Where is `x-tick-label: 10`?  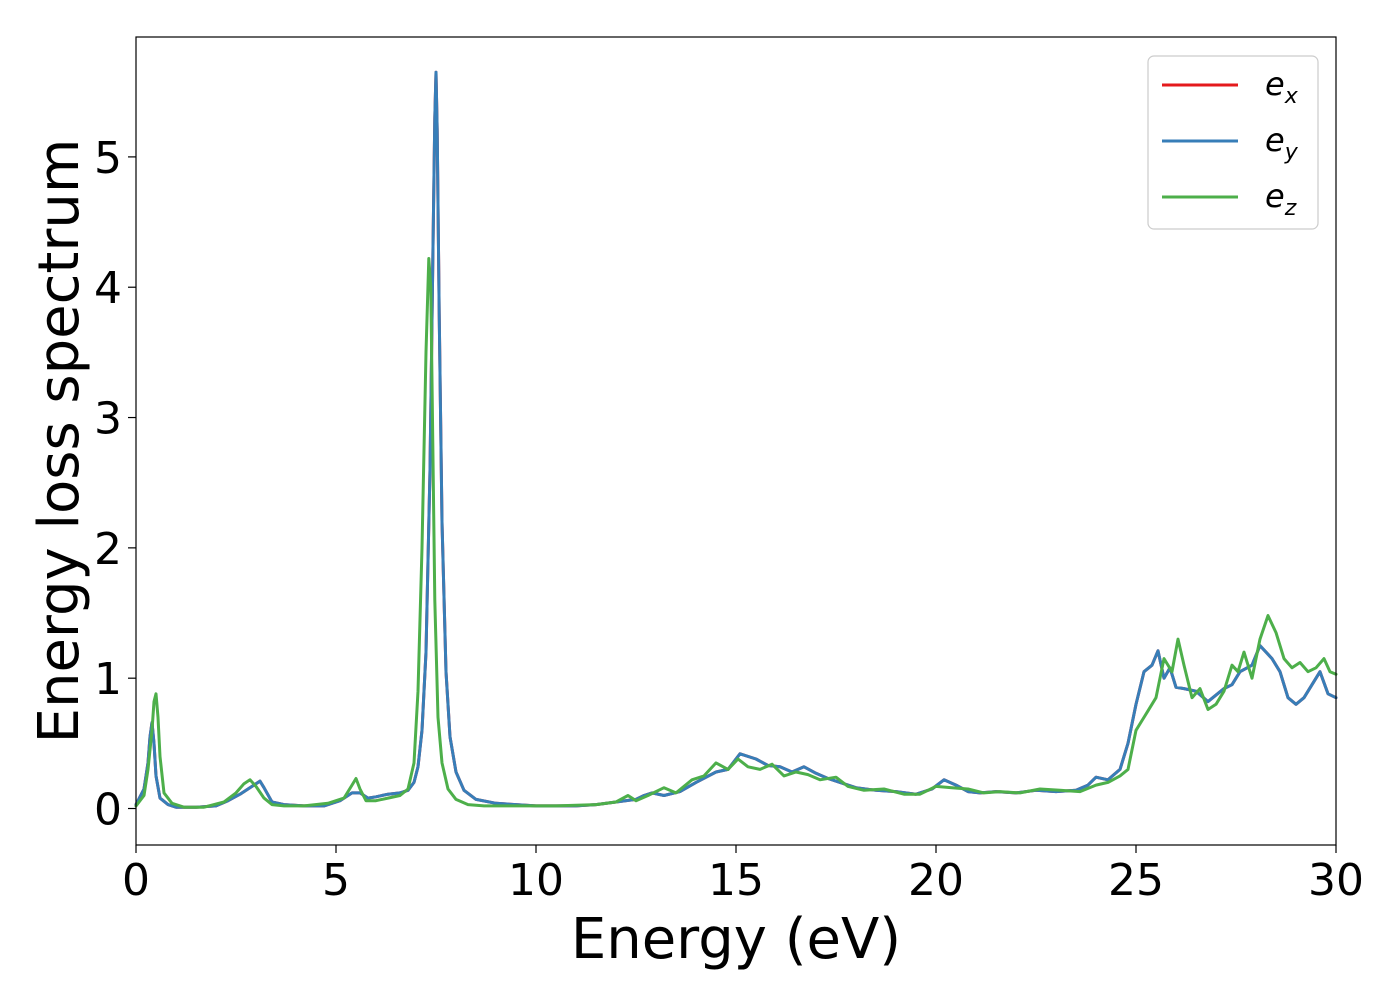 x-tick-label: 10 is located at coordinates (536, 880).